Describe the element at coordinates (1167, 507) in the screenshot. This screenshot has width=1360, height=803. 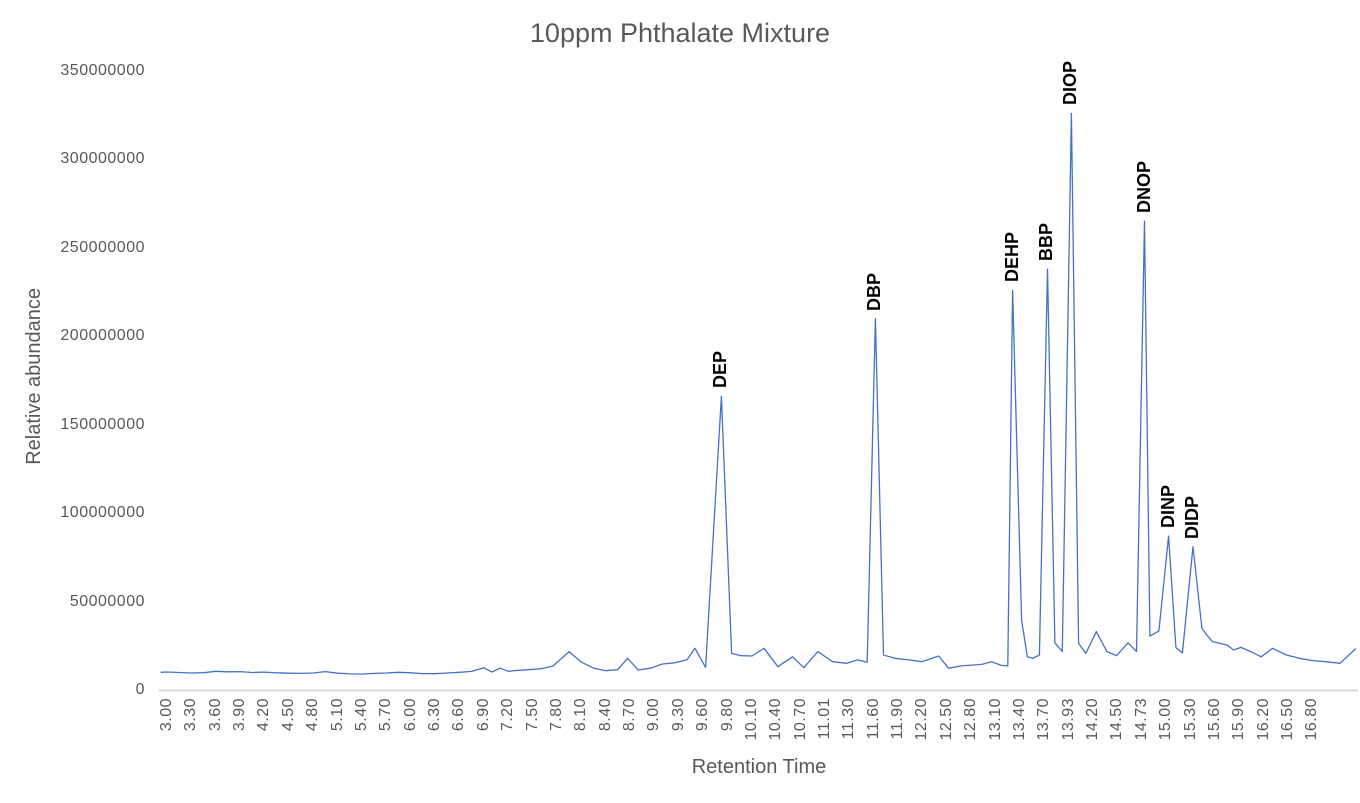
I see `peak-label-dinp: DINP` at that location.